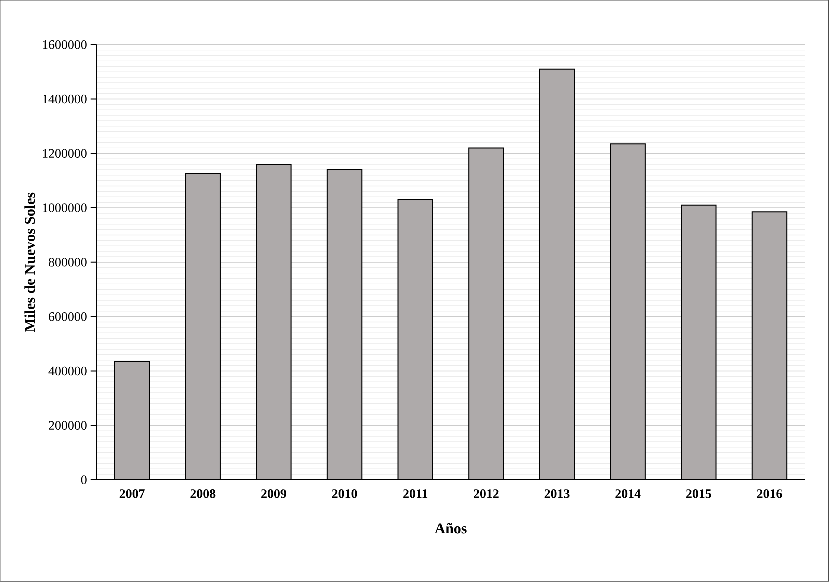 This screenshot has height=582, width=829. I want to click on x-tick-label: 2012, so click(486, 494).